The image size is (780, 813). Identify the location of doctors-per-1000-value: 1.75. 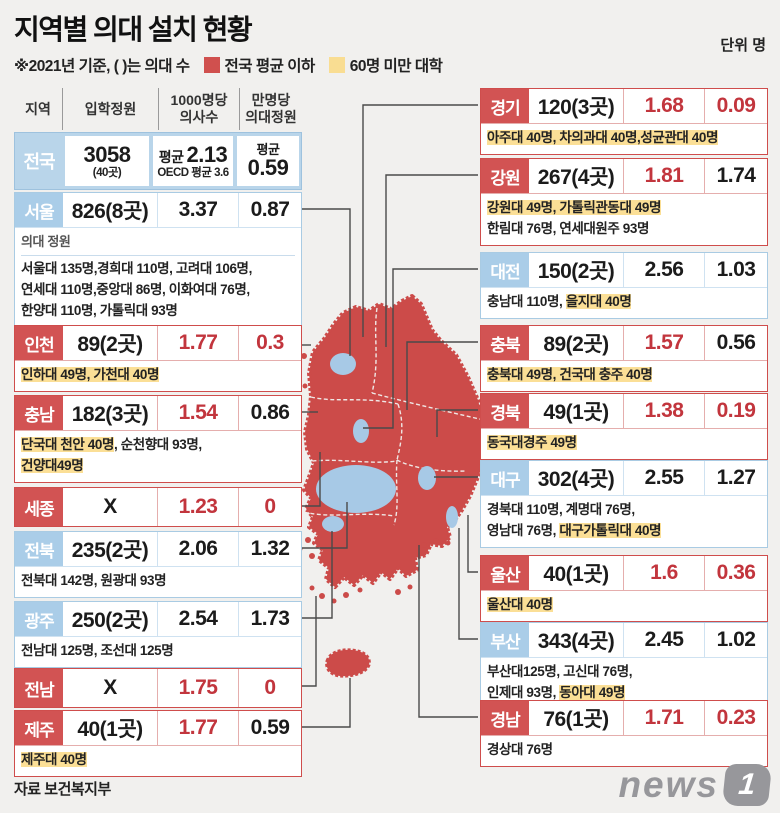
(197, 688).